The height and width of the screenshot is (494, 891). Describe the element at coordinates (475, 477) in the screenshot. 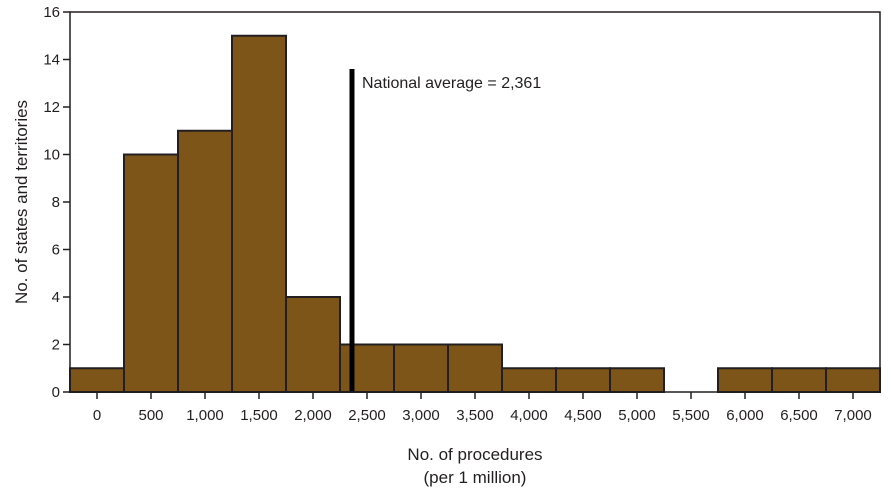

I see `x-axis-title-line2: (per 1 million)` at that location.